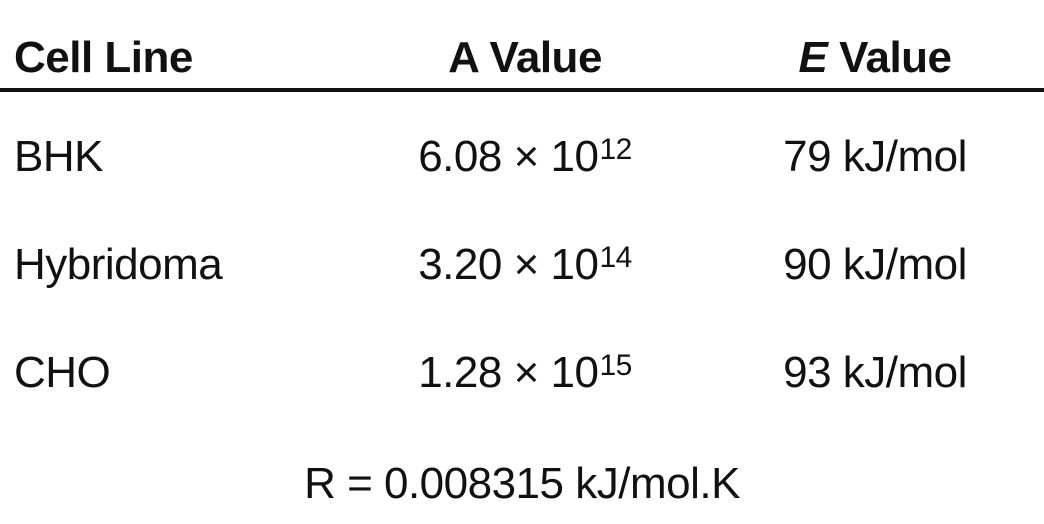  Describe the element at coordinates (103, 57) in the screenshot. I see `header-cell-line: Cell Line` at that location.